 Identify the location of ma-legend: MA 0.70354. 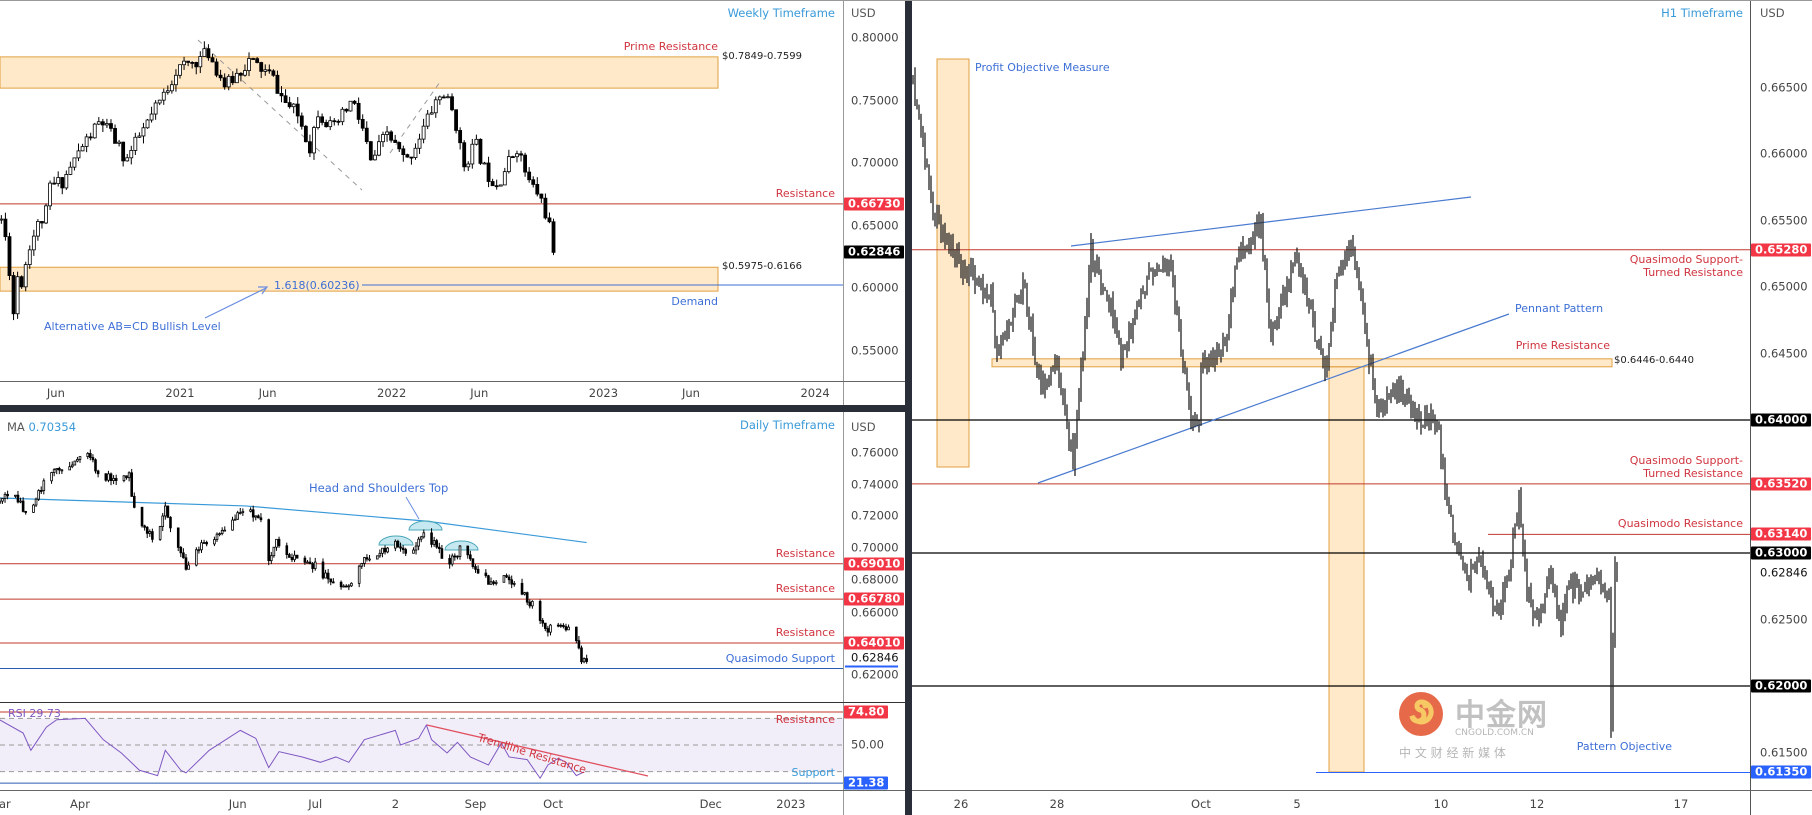
(41, 427).